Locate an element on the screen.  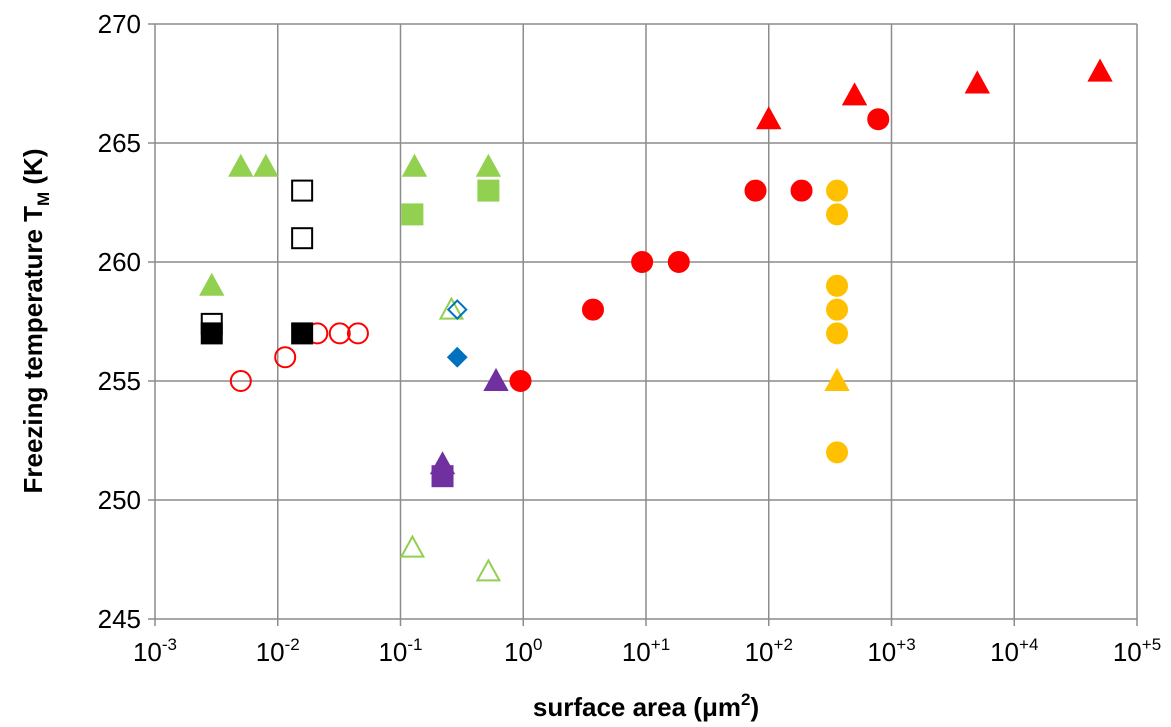
x-tick-label: 10+1 is located at coordinates (646, 651).